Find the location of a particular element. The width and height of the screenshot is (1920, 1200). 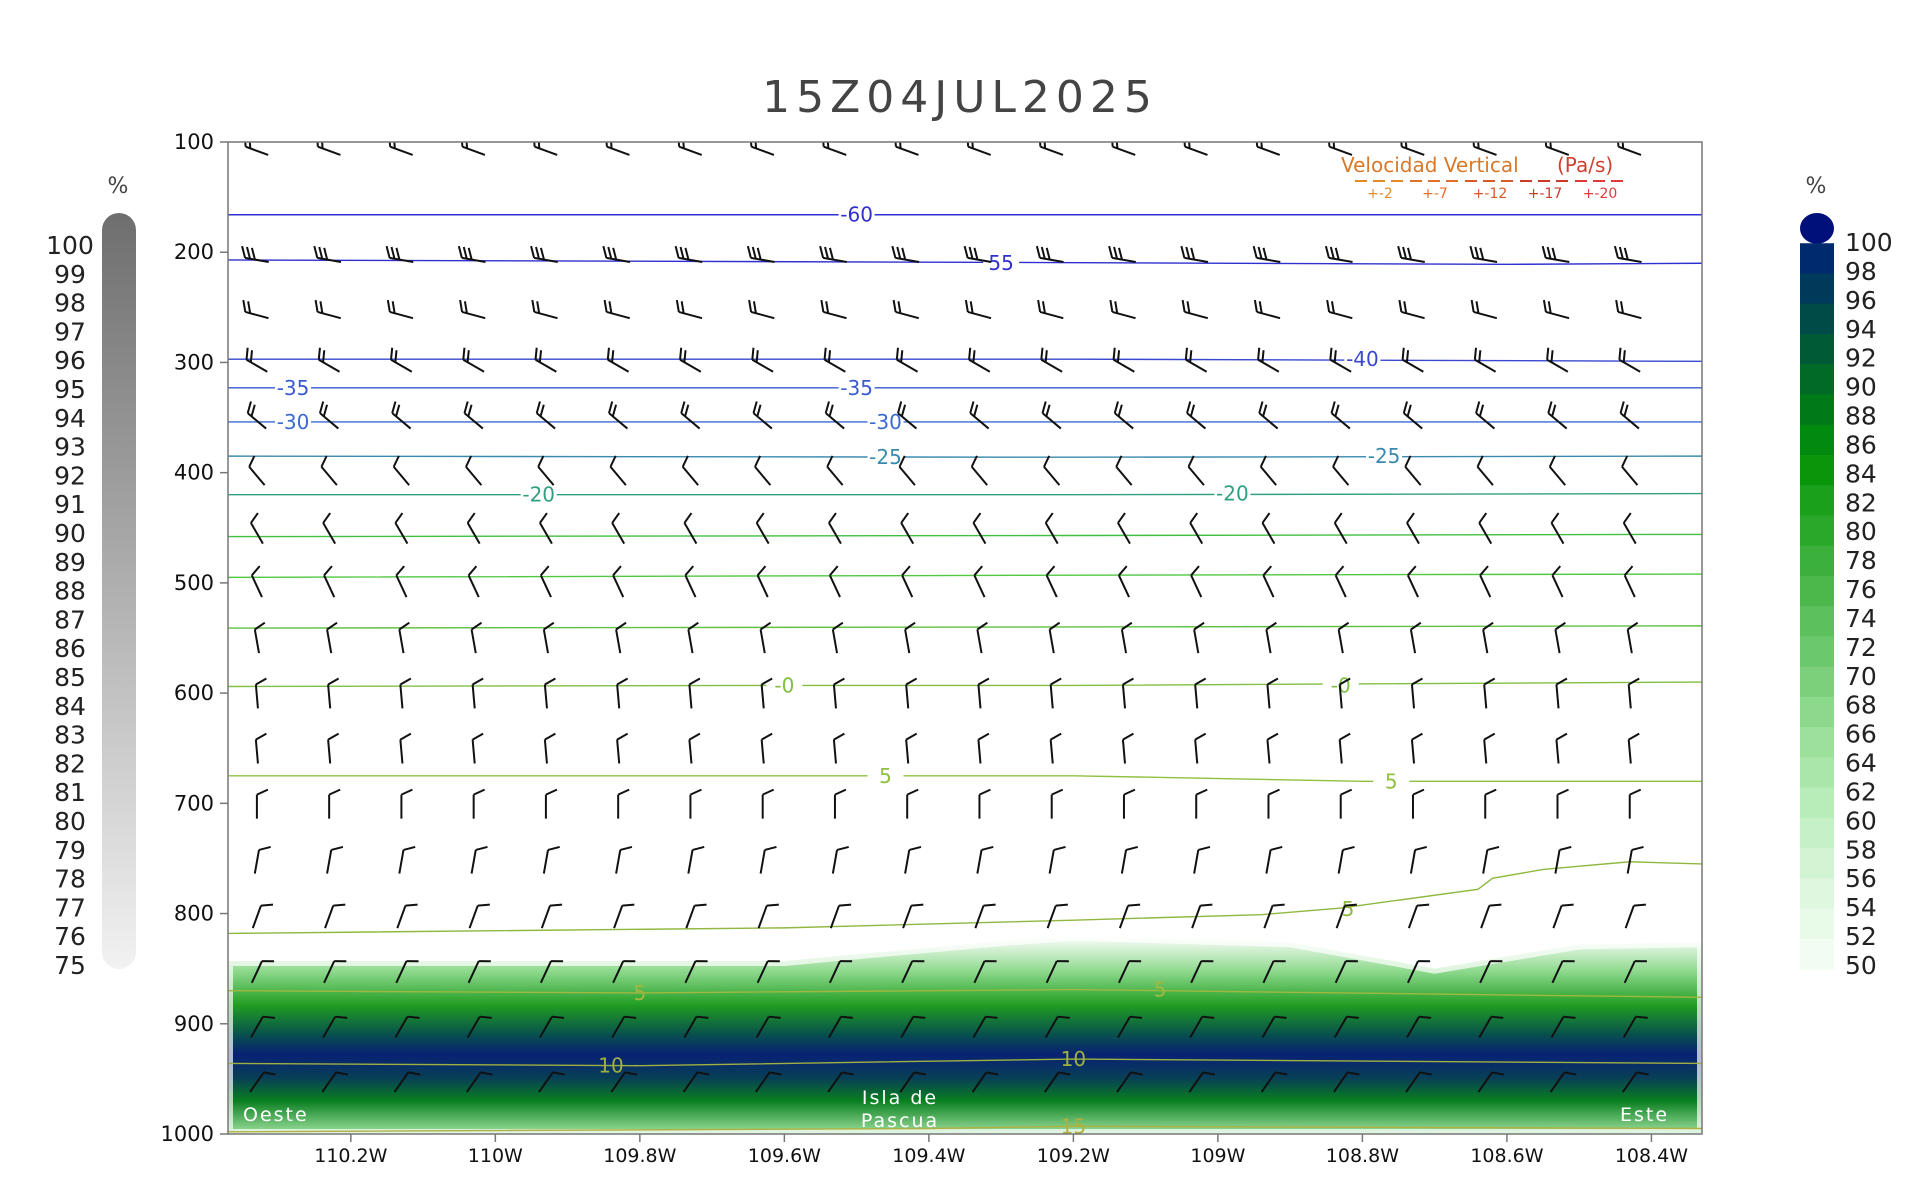

x-tick-label: 109.4W is located at coordinates (928, 1156).